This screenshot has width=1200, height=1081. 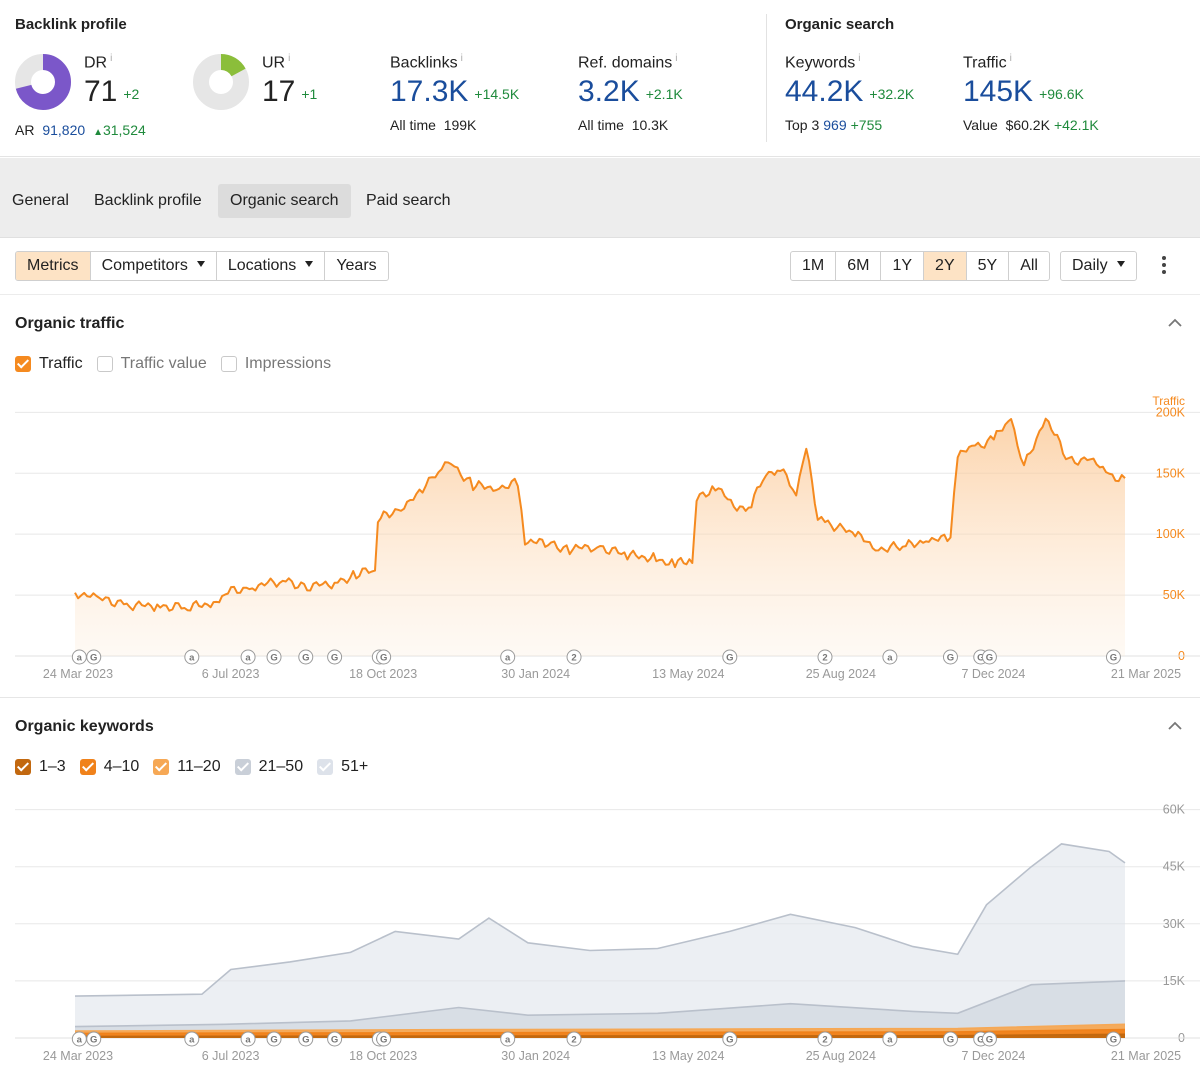 What do you see at coordinates (987, 266) in the screenshot?
I see `range-5y-button: 5Y` at bounding box center [987, 266].